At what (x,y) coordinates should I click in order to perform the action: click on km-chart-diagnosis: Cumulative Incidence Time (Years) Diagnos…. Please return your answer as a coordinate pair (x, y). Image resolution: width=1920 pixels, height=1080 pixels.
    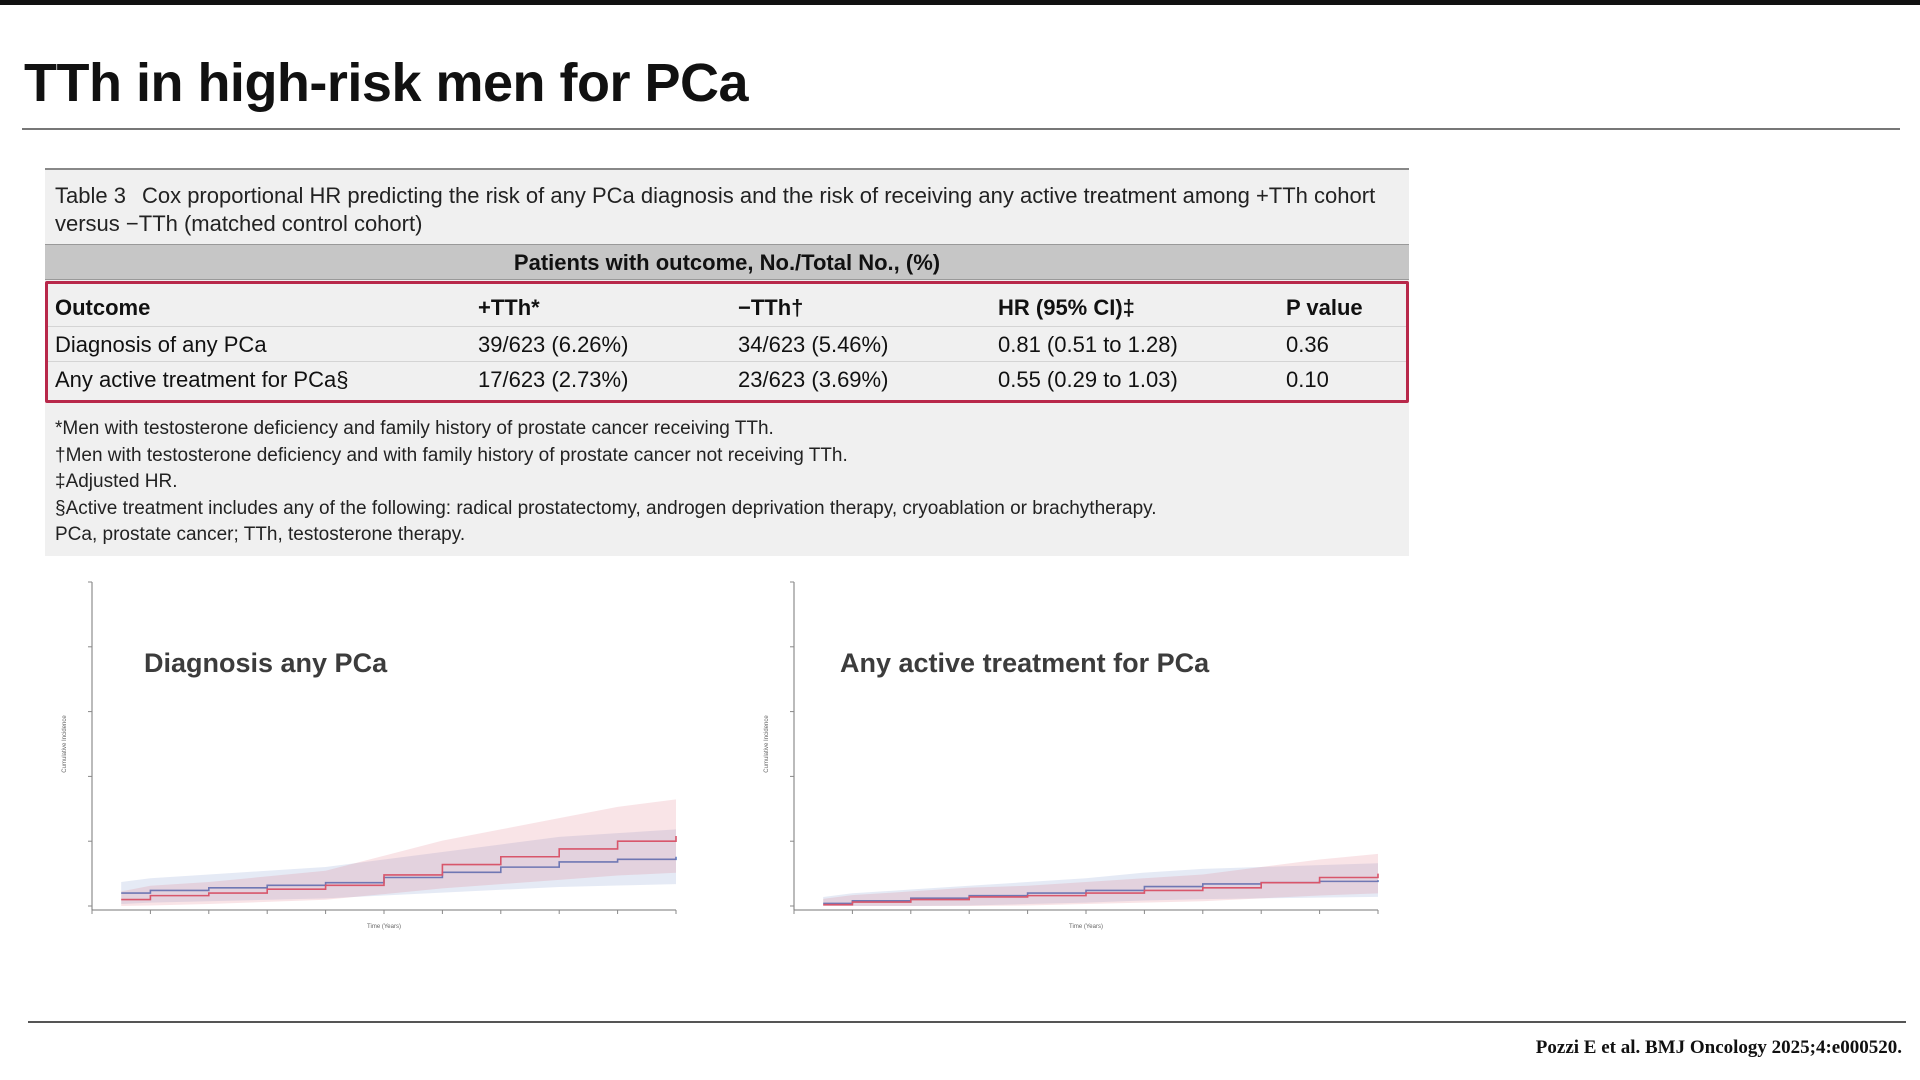
    Looking at the image, I should click on (365, 790).